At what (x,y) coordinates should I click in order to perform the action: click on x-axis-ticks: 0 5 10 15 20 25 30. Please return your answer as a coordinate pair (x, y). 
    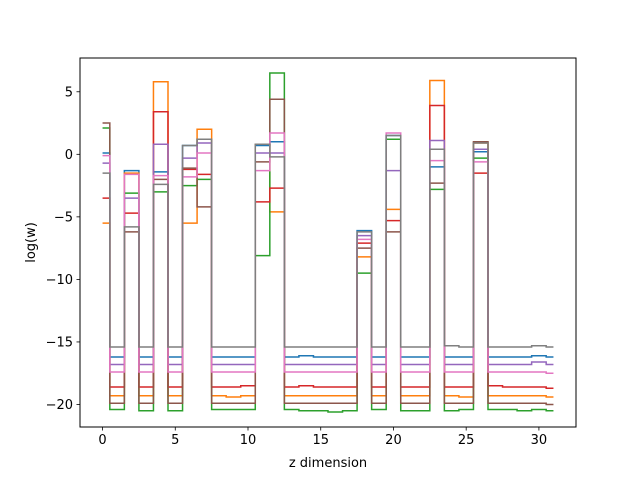
    Looking at the image, I should click on (322, 437).